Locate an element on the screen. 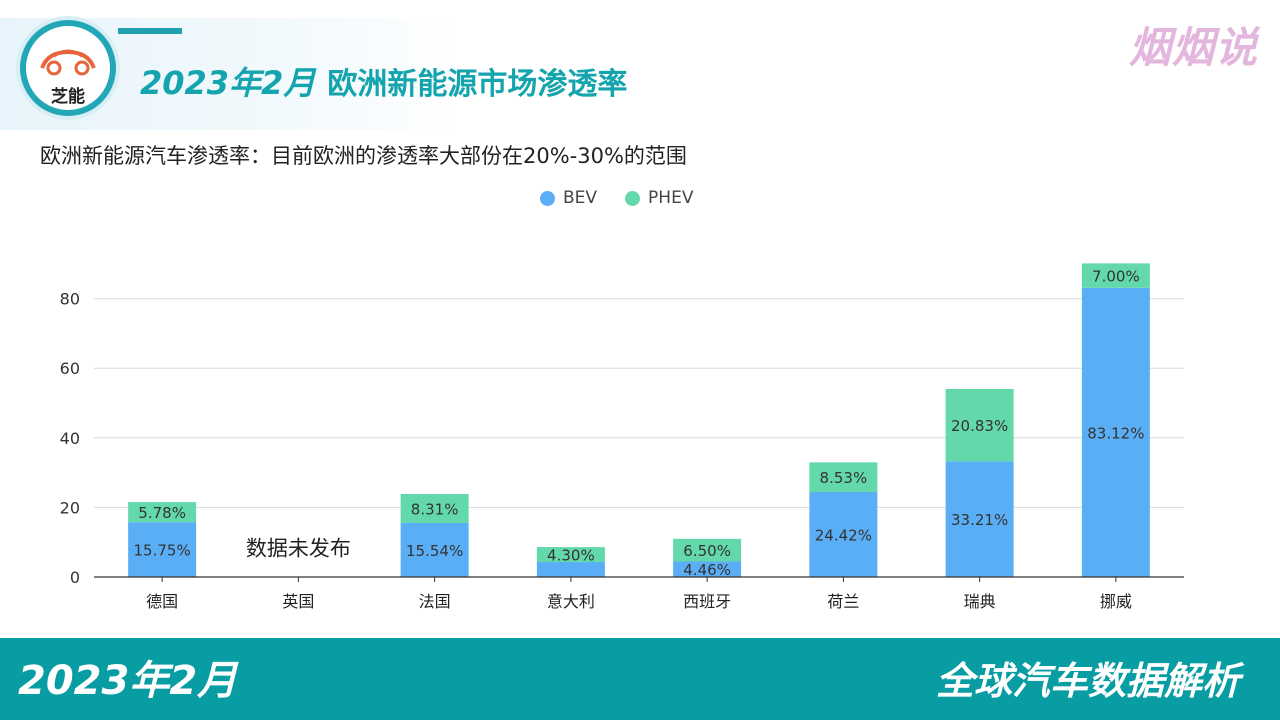 Image resolution: width=1280 pixels, height=720 pixels. x-tick-label: 意大利 is located at coordinates (571, 601).